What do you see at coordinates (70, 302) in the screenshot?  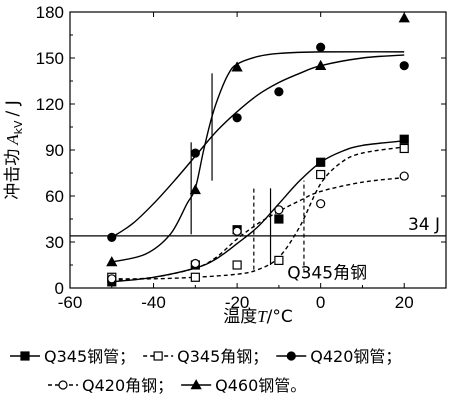 I see `x-tick-label: -60` at bounding box center [70, 302].